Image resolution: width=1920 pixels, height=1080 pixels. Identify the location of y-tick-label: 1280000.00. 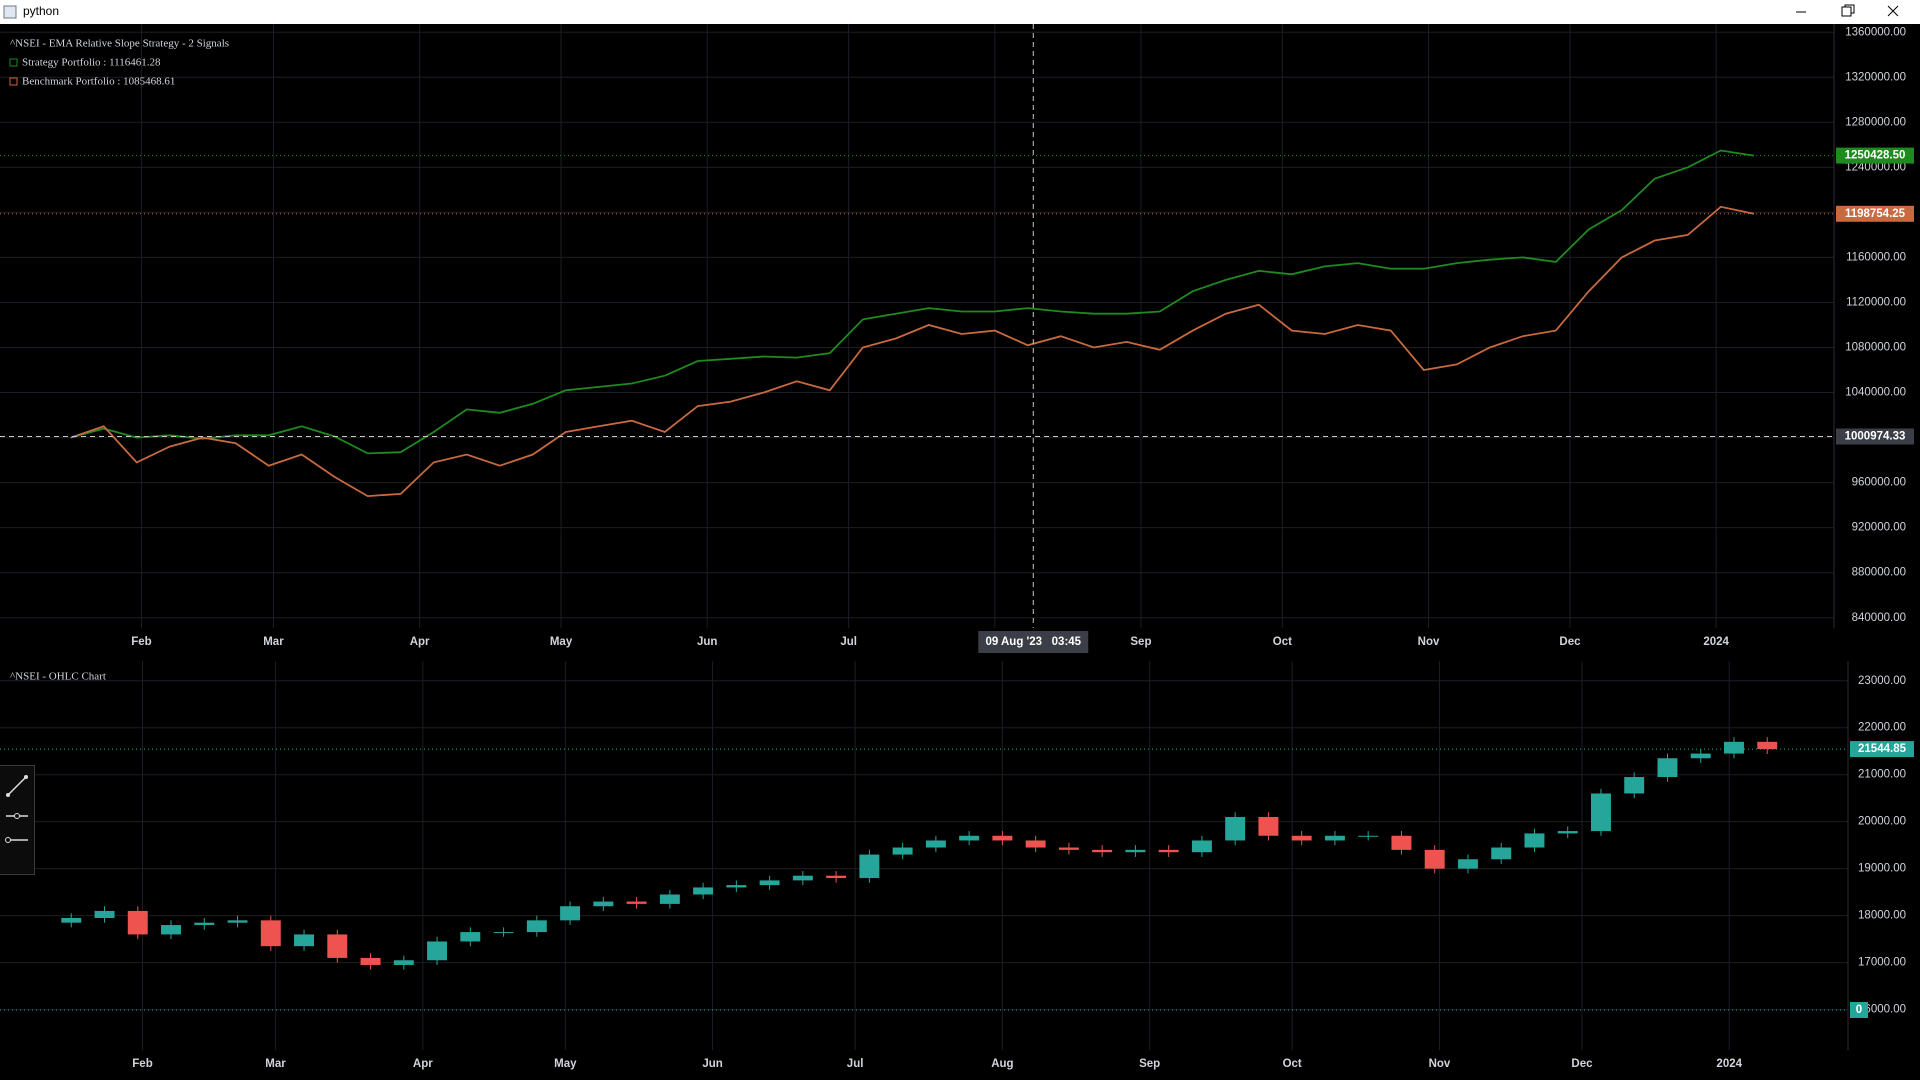
(1875, 122).